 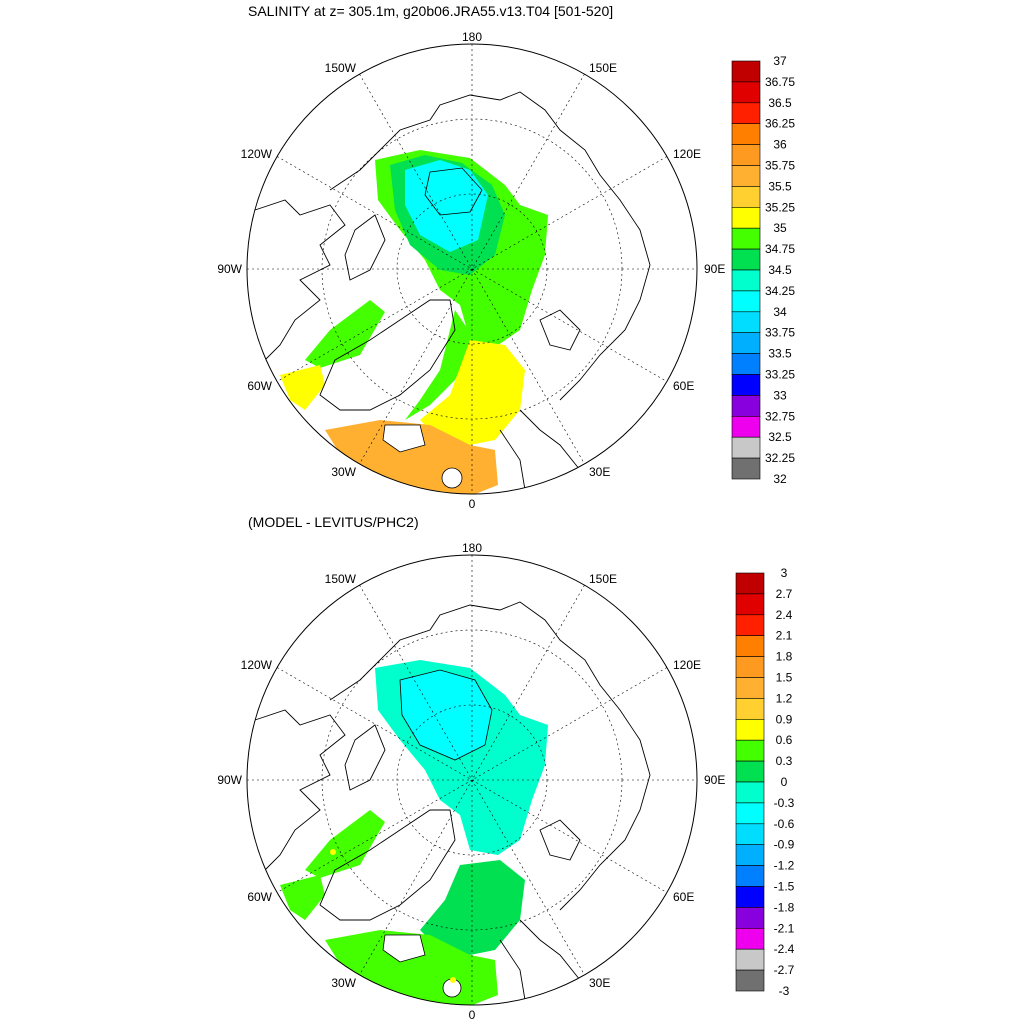 I want to click on colorbar-label: 32.75, so click(x=780, y=416).